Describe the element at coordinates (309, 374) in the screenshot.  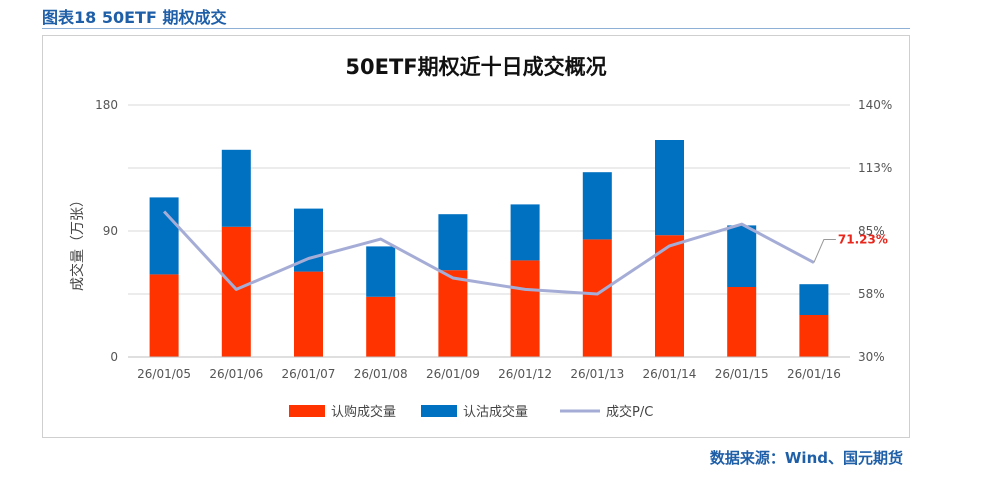
I see `x-tick-label: 26/01/07` at that location.